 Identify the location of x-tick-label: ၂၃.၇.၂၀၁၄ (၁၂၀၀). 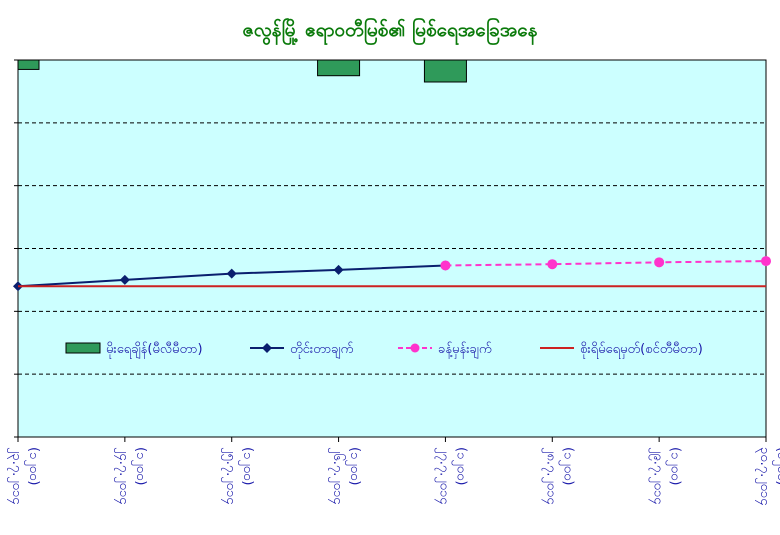
(24, 476).